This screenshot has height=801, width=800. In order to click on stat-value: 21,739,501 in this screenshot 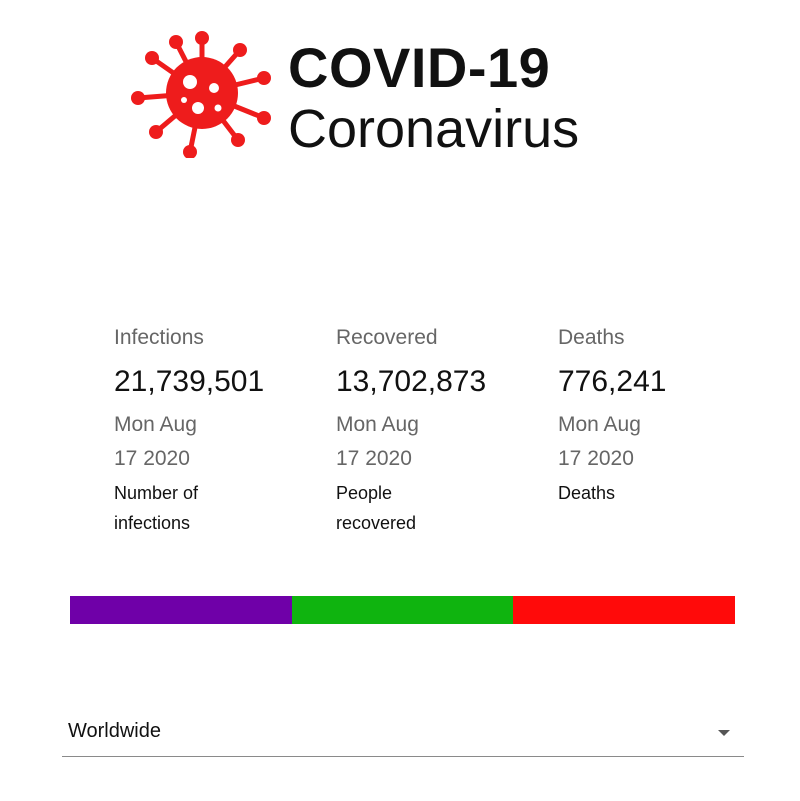, I will do `click(189, 381)`.